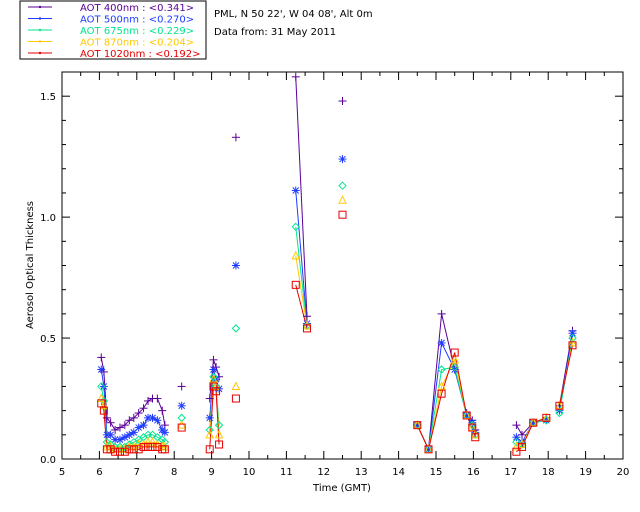 This screenshot has width=640, height=512. What do you see at coordinates (510, 472) in the screenshot?
I see `x-tick-label: 17` at bounding box center [510, 472].